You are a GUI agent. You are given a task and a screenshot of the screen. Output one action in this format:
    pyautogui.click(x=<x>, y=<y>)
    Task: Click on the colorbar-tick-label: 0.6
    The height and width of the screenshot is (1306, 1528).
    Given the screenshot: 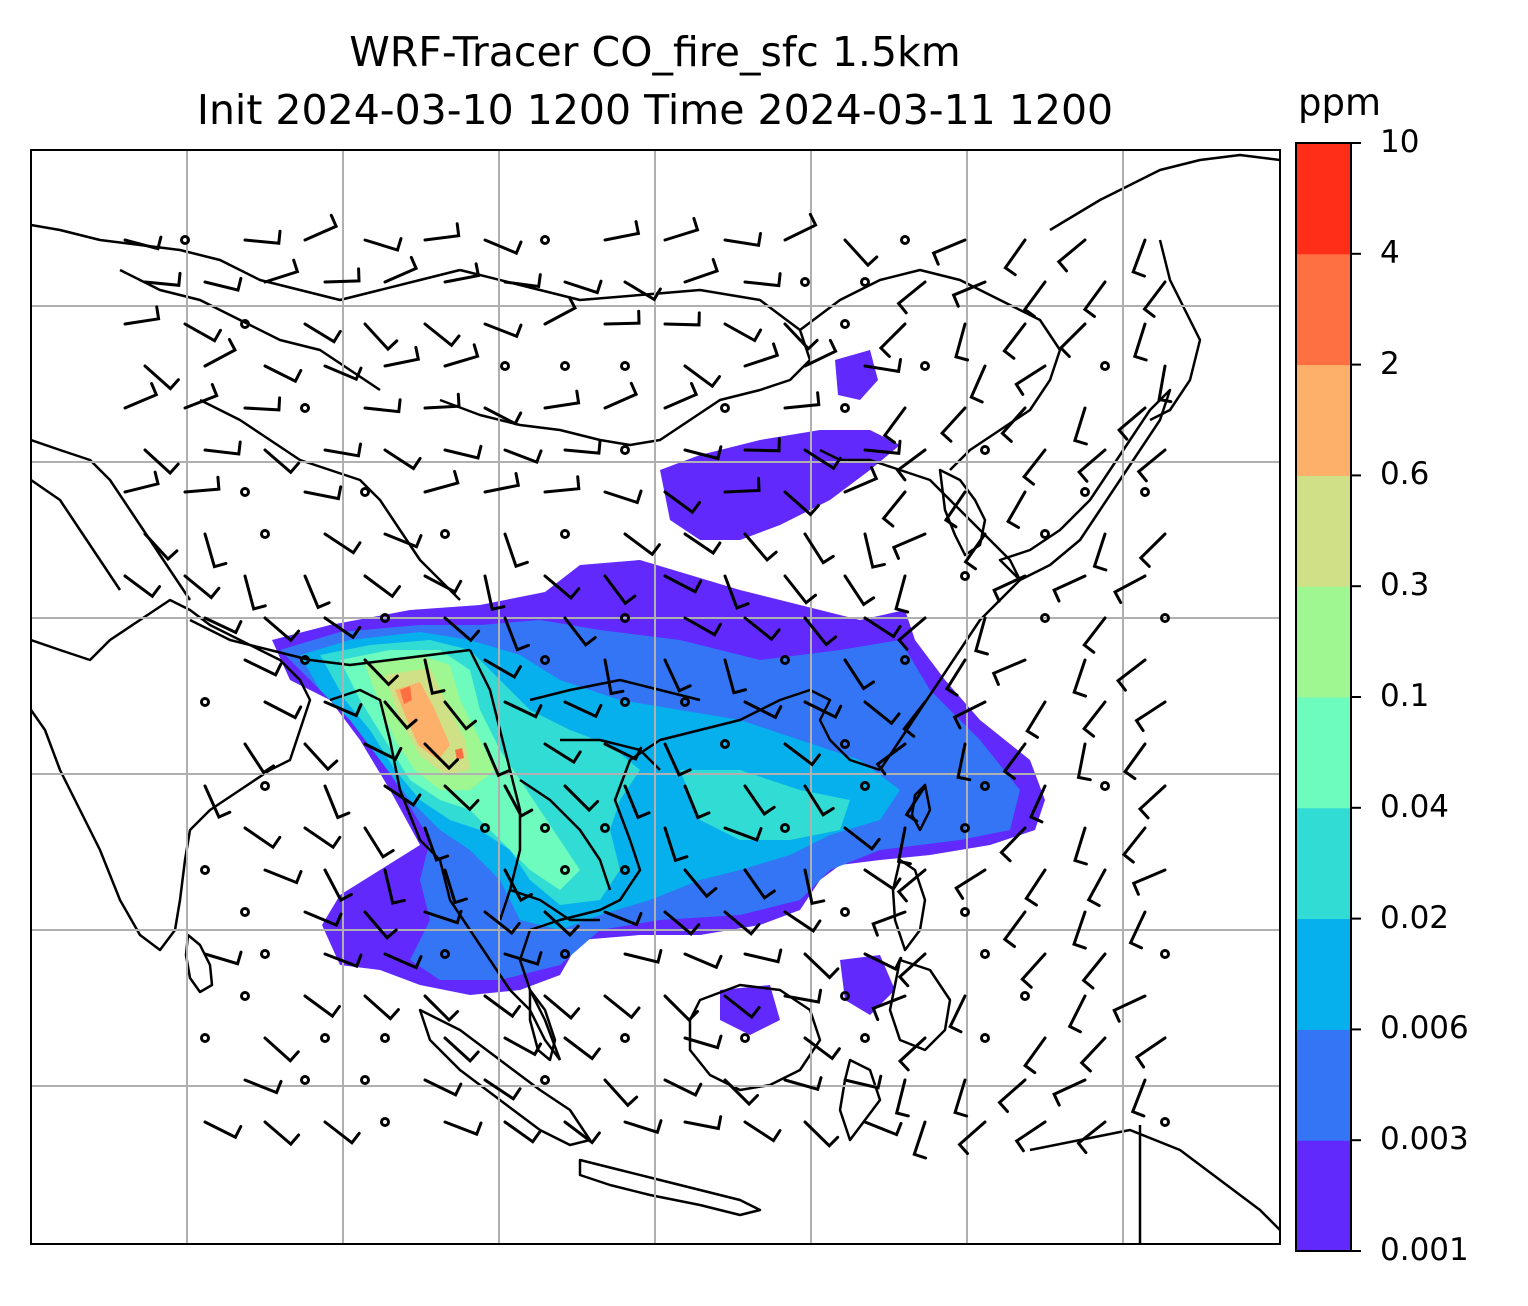 What is the action you would take?
    pyautogui.click(x=1405, y=474)
    